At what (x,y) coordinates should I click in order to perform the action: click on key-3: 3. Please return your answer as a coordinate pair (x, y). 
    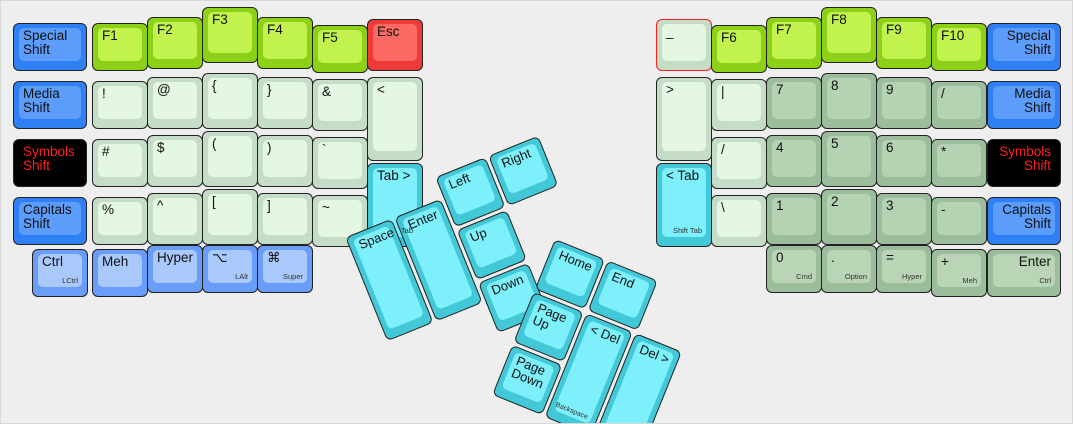
    Looking at the image, I should click on (904, 219).